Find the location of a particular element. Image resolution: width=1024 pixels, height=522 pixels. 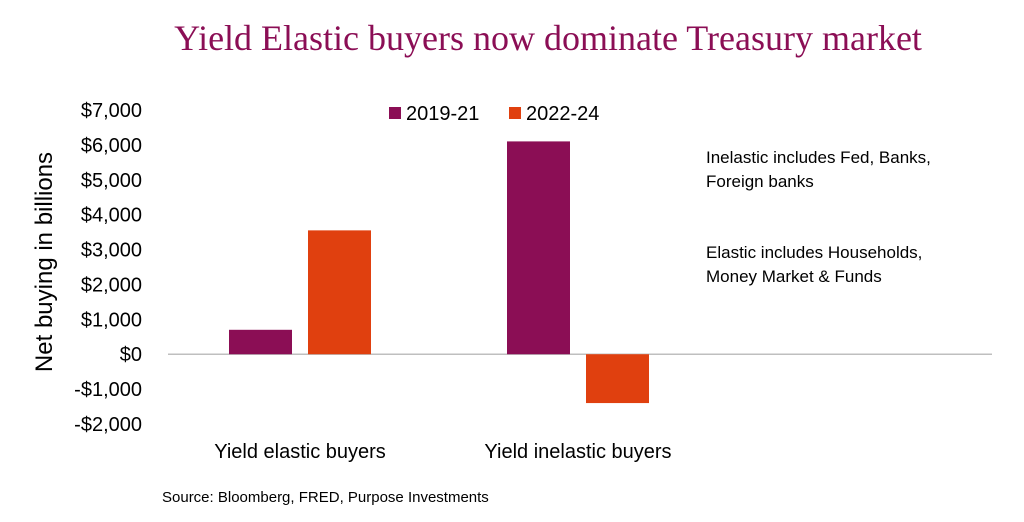

y-tick-label: $1,000 is located at coordinates (111, 320).